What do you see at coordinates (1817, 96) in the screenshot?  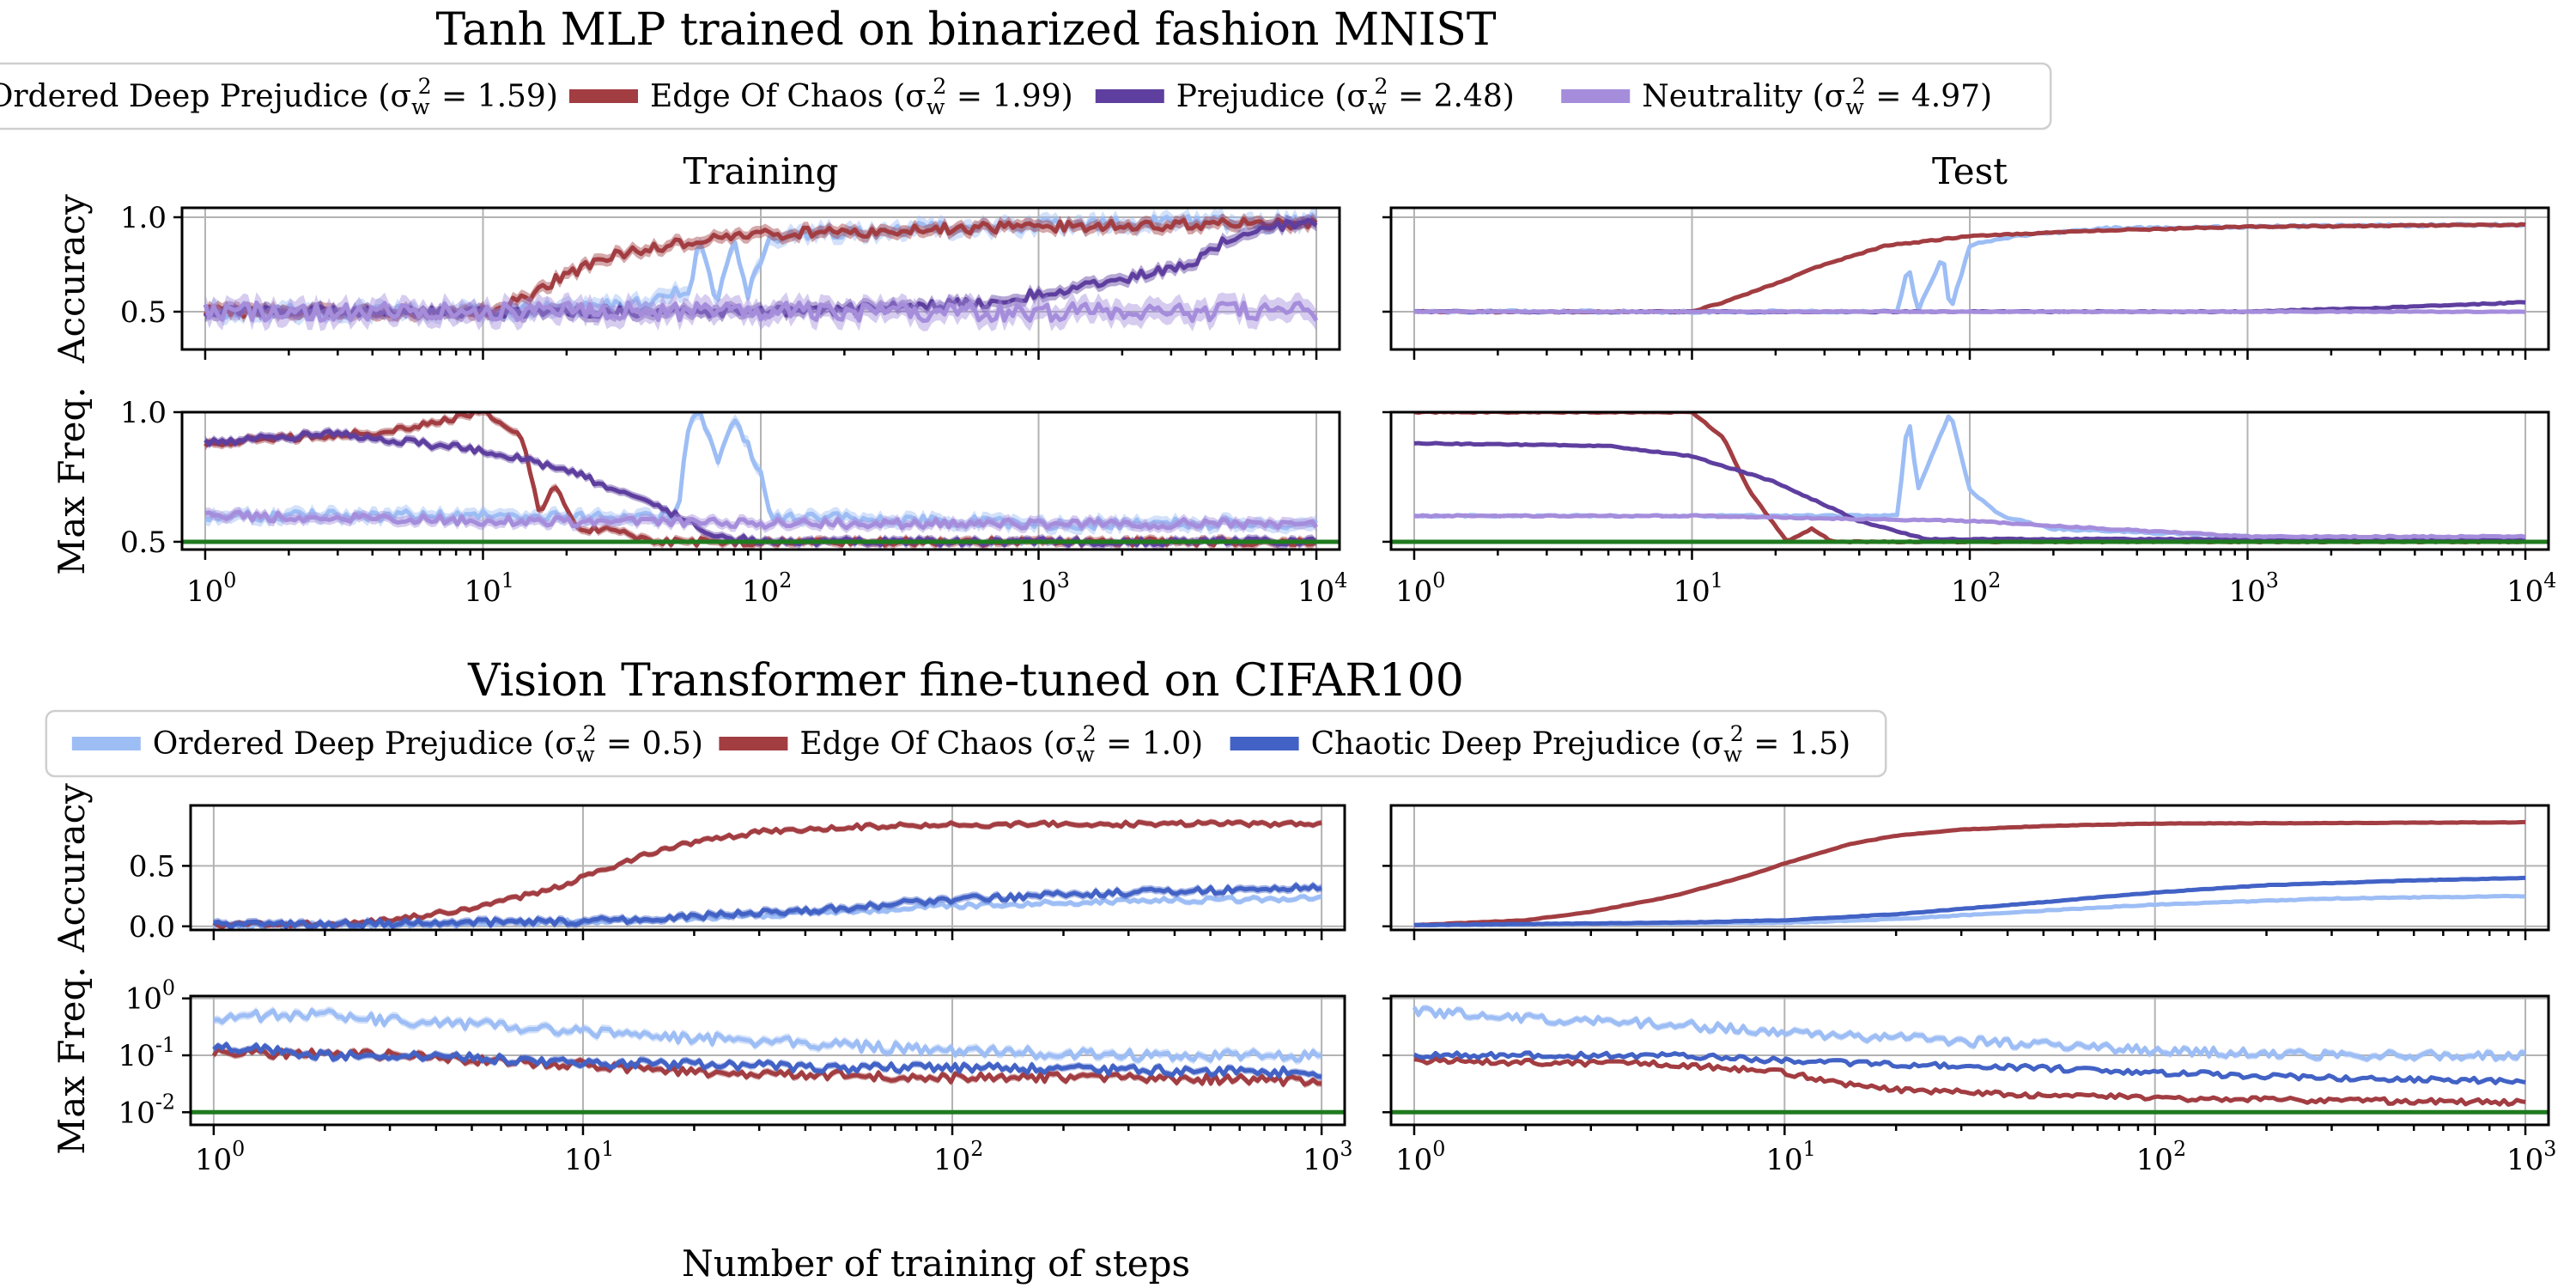 I see `legend-label: Neutrality (σw2 = 4.97)` at bounding box center [1817, 96].